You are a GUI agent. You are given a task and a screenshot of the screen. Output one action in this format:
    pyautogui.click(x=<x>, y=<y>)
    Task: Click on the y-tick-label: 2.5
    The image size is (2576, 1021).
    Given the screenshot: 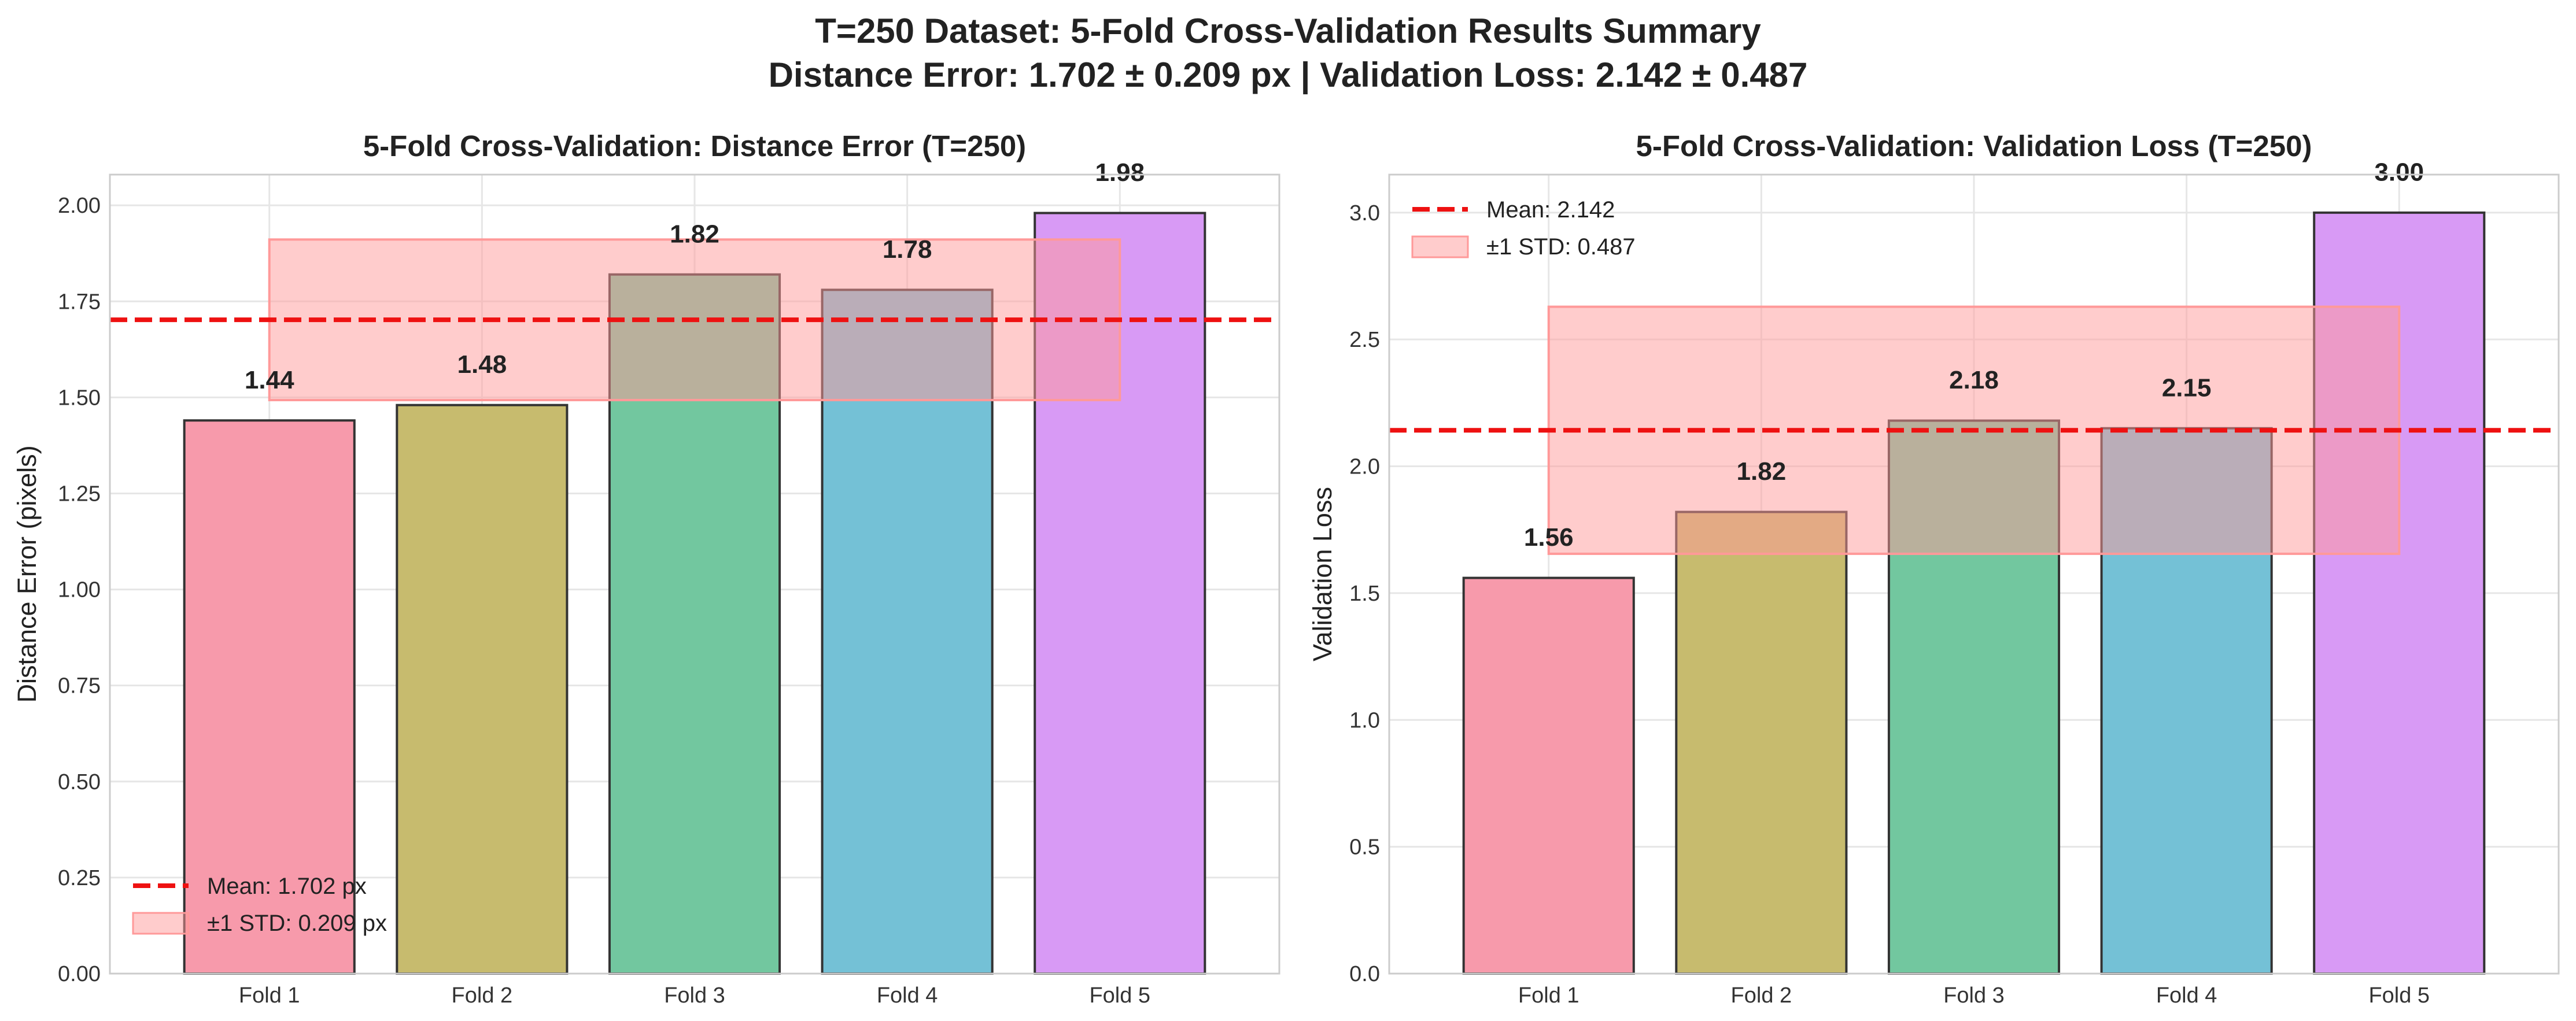 What is the action you would take?
    pyautogui.click(x=1364, y=340)
    